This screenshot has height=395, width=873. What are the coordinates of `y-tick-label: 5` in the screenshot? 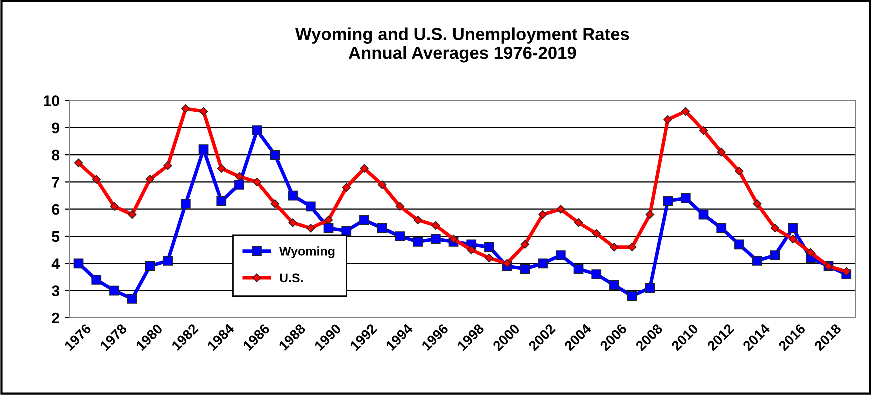 It's located at (56, 237).